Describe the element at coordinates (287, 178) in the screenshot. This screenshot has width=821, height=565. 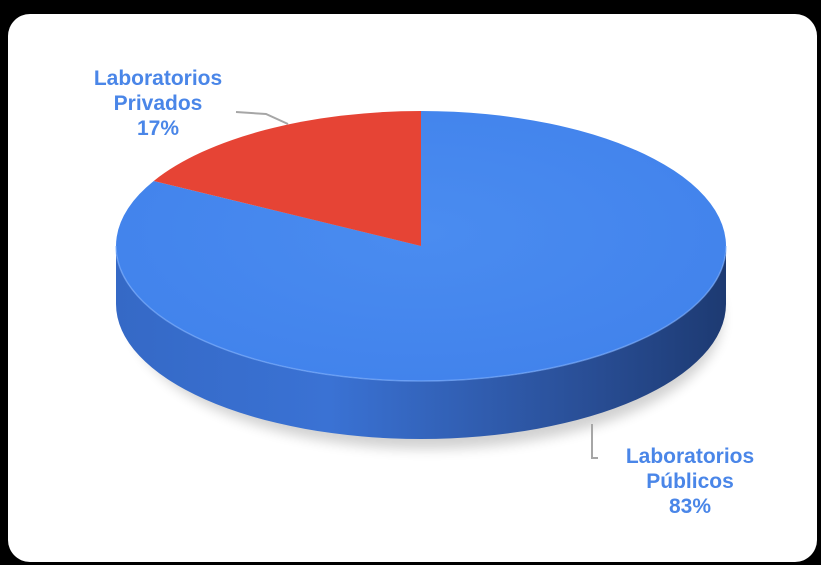
I see `pie-slice-privados` at that location.